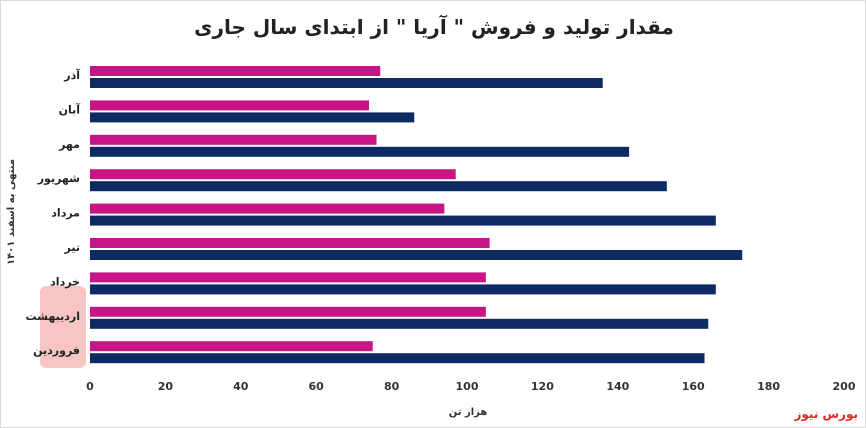 The height and width of the screenshot is (428, 866). What do you see at coordinates (53, 316) in the screenshot?
I see `category-label: اردیبهشت` at bounding box center [53, 316].